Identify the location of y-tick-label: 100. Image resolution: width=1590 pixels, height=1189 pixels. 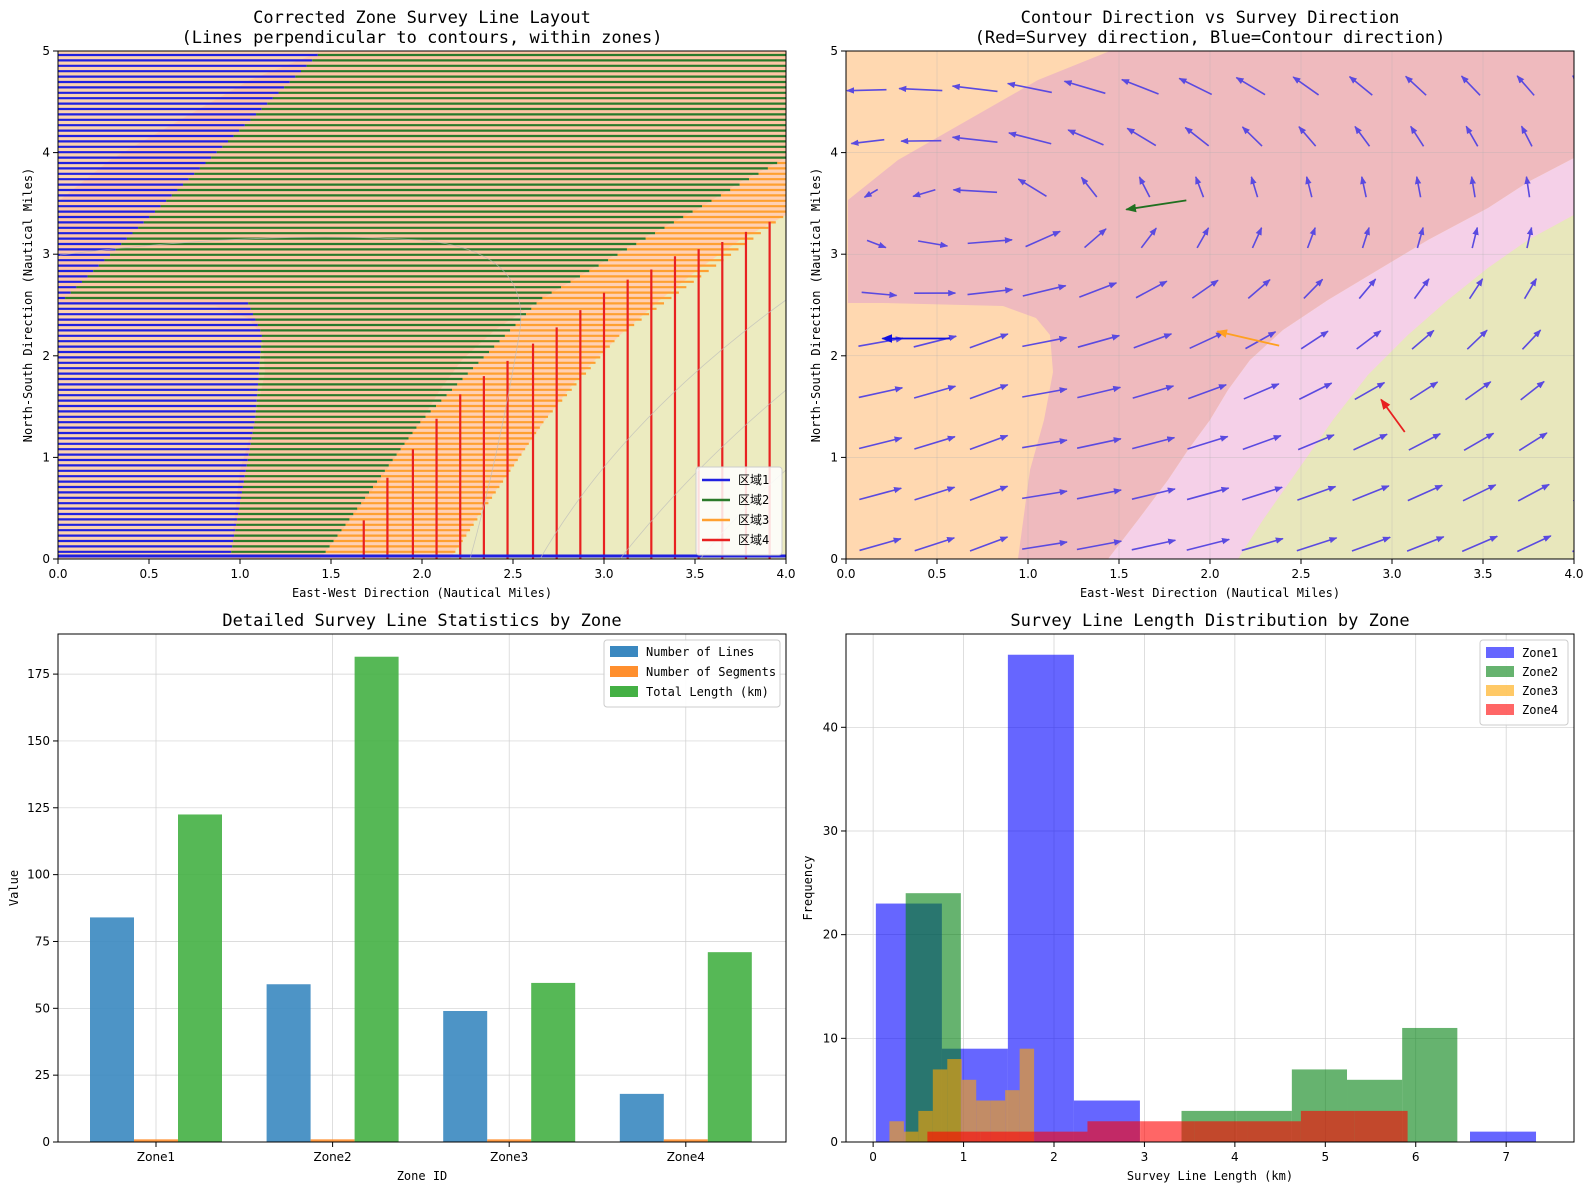
(38, 875).